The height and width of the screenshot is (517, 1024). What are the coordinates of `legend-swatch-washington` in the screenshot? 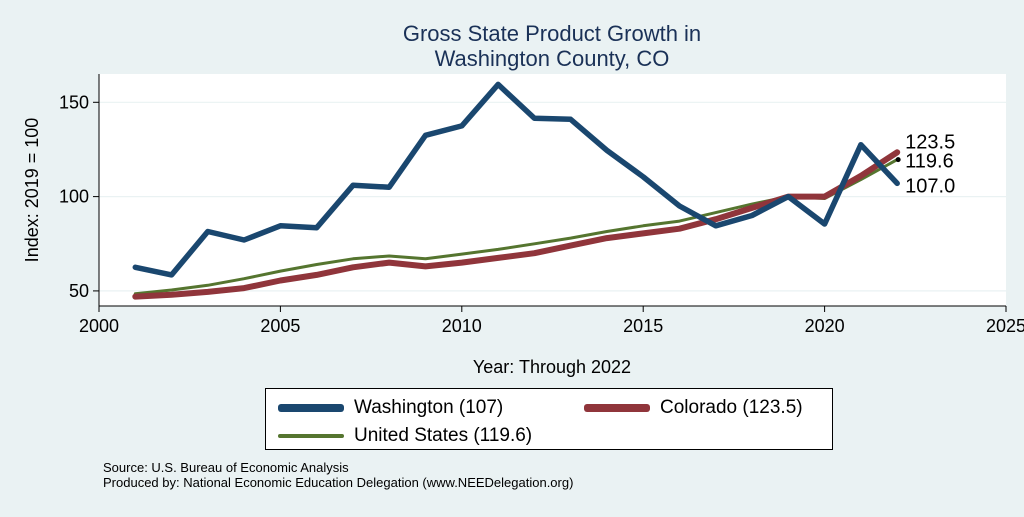 It's located at (311, 408).